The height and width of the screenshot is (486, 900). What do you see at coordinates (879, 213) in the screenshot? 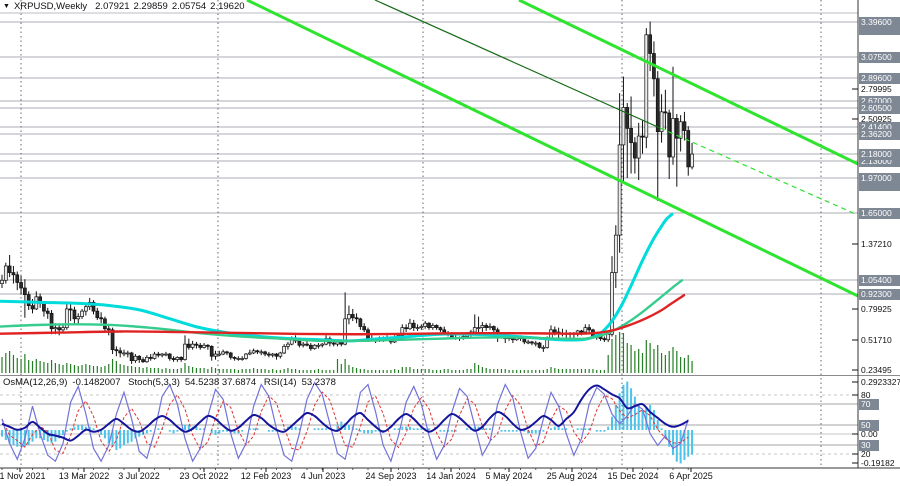
I see `price-level-badge: 1.65000` at bounding box center [879, 213].